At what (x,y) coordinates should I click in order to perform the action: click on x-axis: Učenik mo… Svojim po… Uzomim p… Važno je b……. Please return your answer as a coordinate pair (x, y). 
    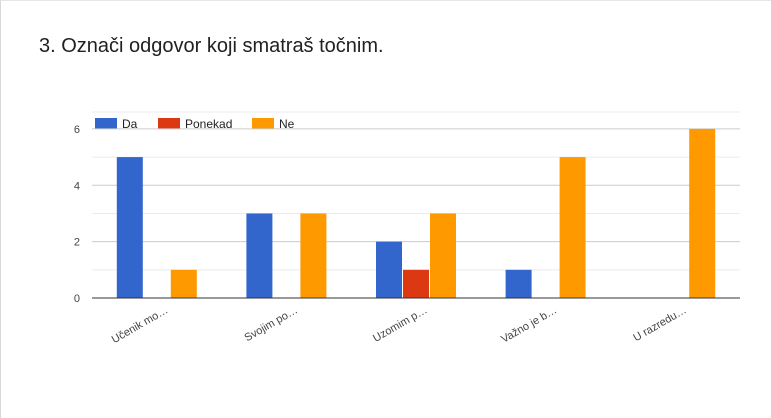
    Looking at the image, I should click on (416, 321).